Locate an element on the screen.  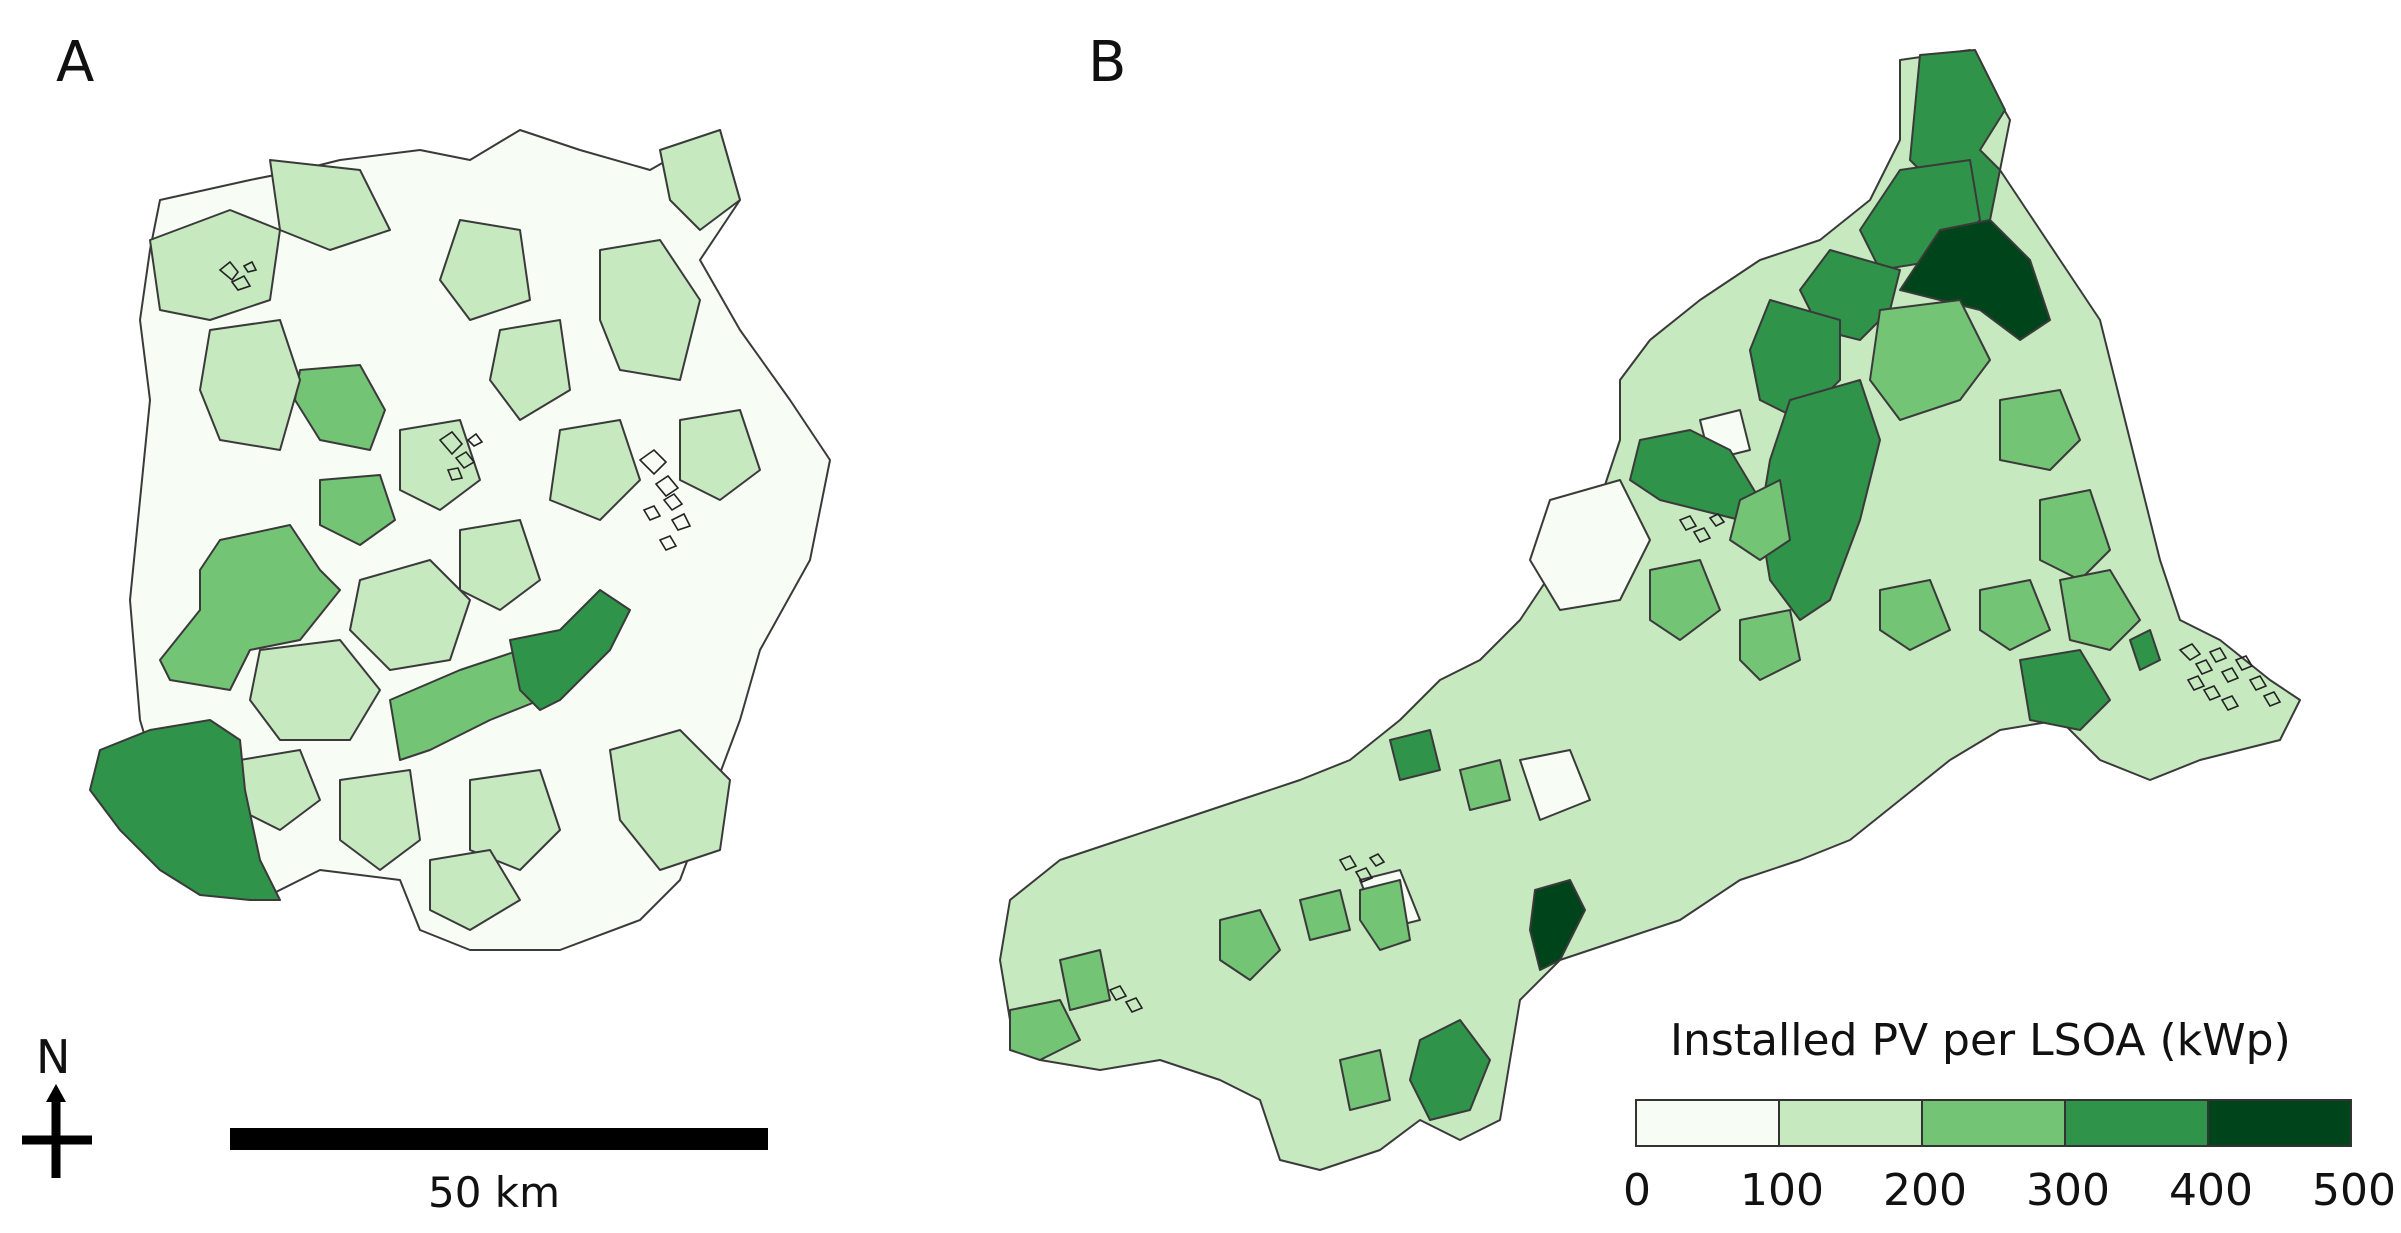
legend-tick-label: 100 is located at coordinates (1782, 1190).